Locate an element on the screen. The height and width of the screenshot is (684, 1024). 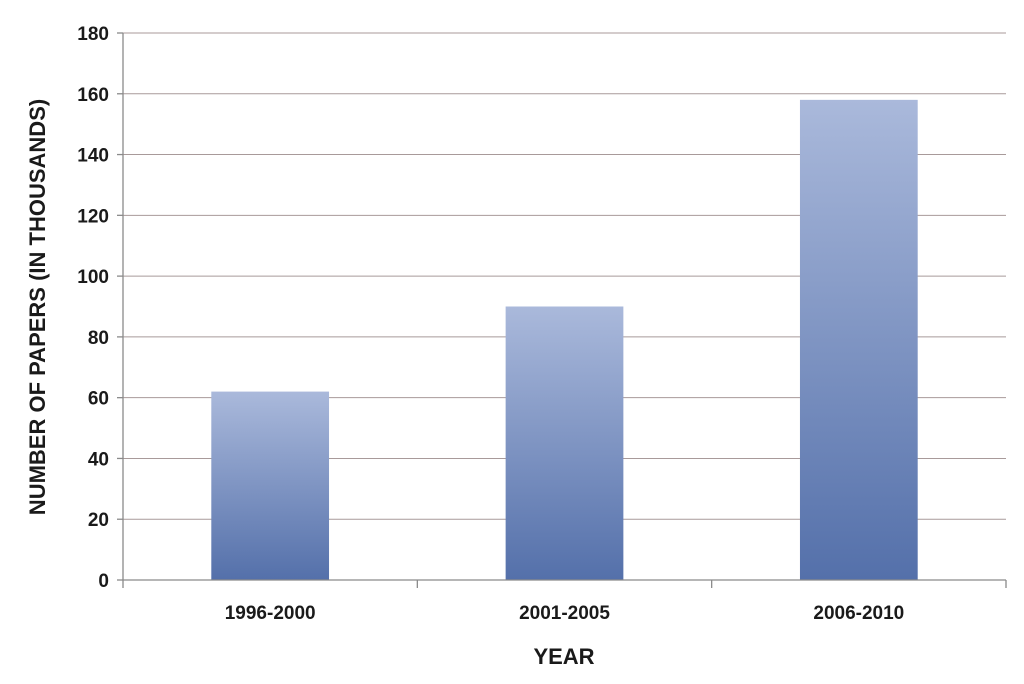
y-tick-label: 20 is located at coordinates (98, 520).